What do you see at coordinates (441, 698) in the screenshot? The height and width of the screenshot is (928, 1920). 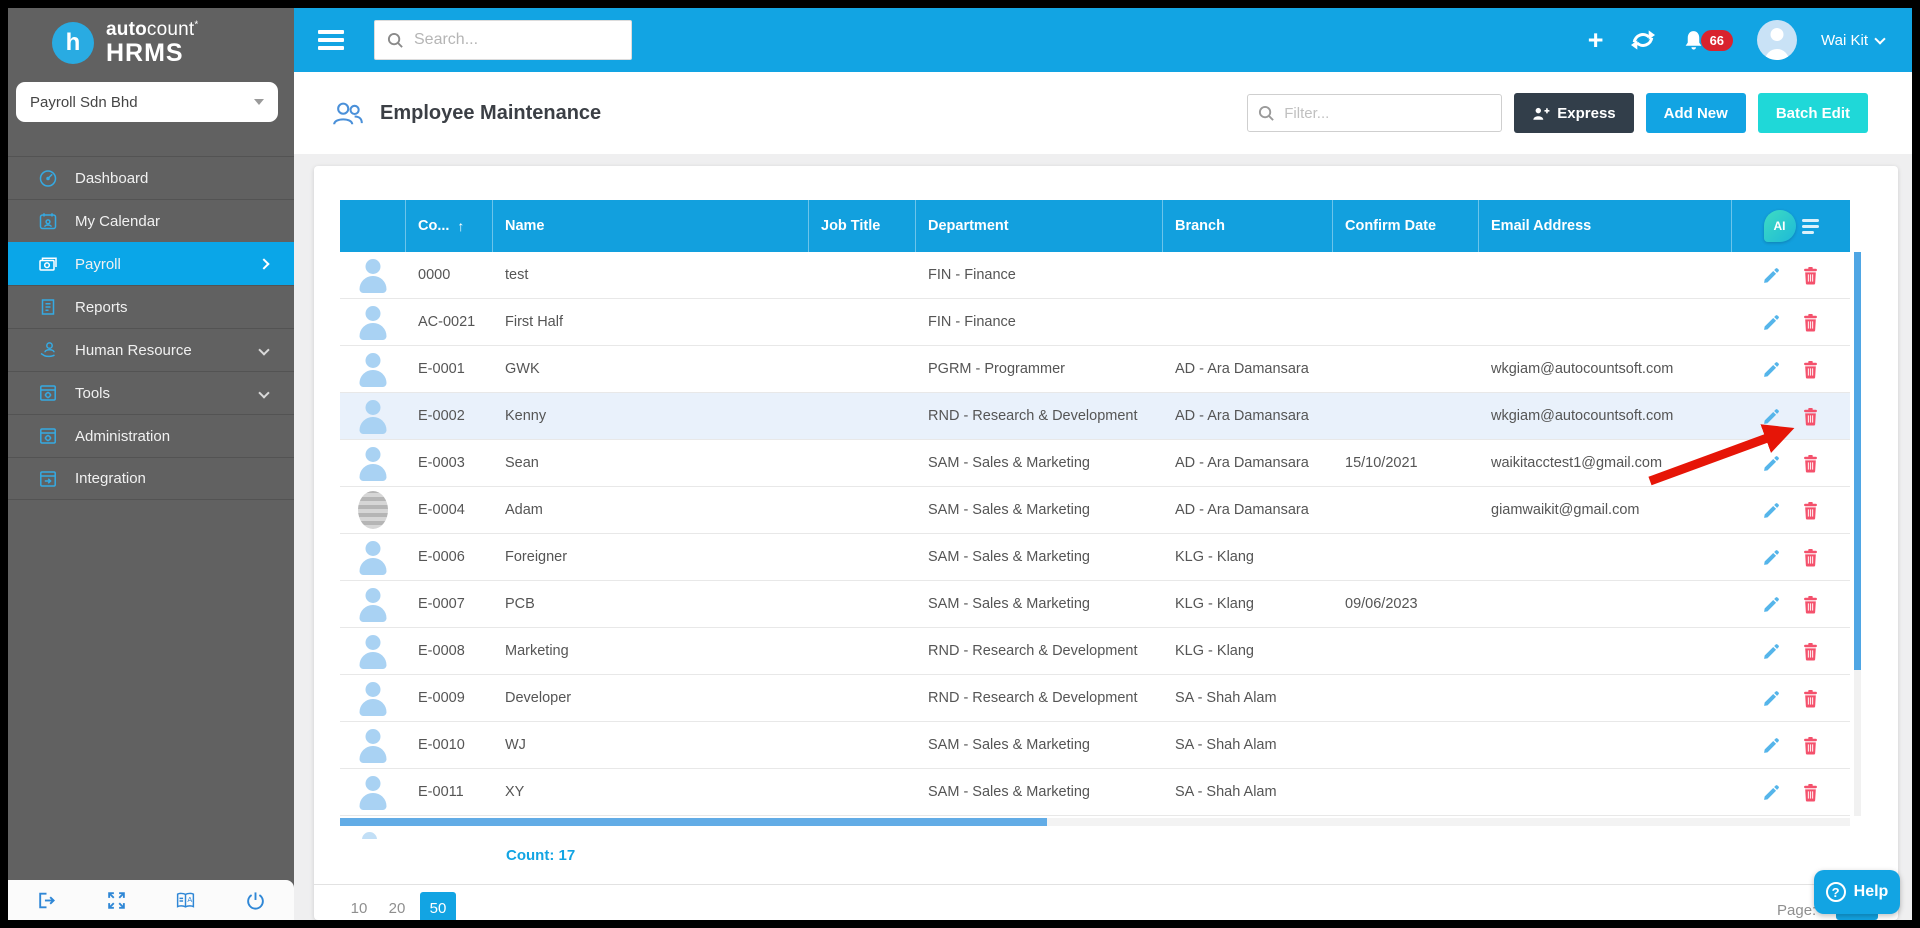 I see `cell-employee-code: E-0009` at bounding box center [441, 698].